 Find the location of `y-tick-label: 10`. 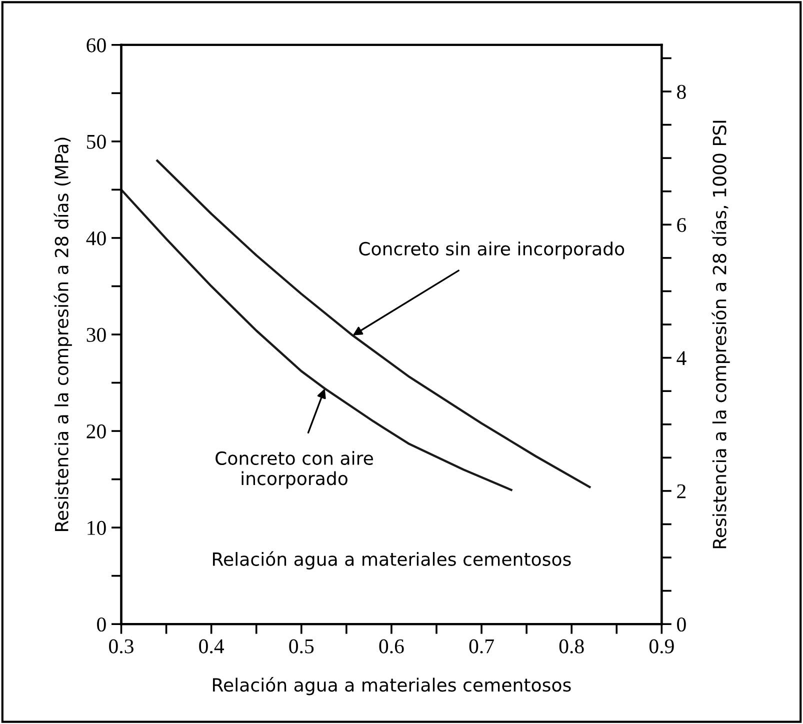

y-tick-label: 10 is located at coordinates (97, 527).